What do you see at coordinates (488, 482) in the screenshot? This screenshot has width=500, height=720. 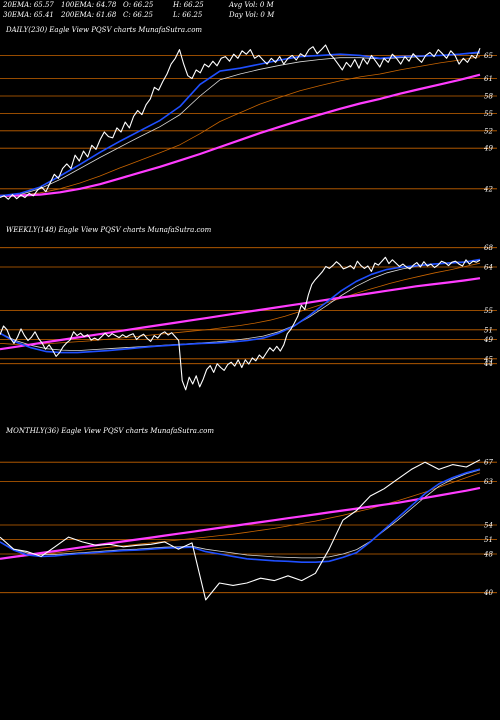 I see `monthly-level-label-1: 63` at bounding box center [488, 482].